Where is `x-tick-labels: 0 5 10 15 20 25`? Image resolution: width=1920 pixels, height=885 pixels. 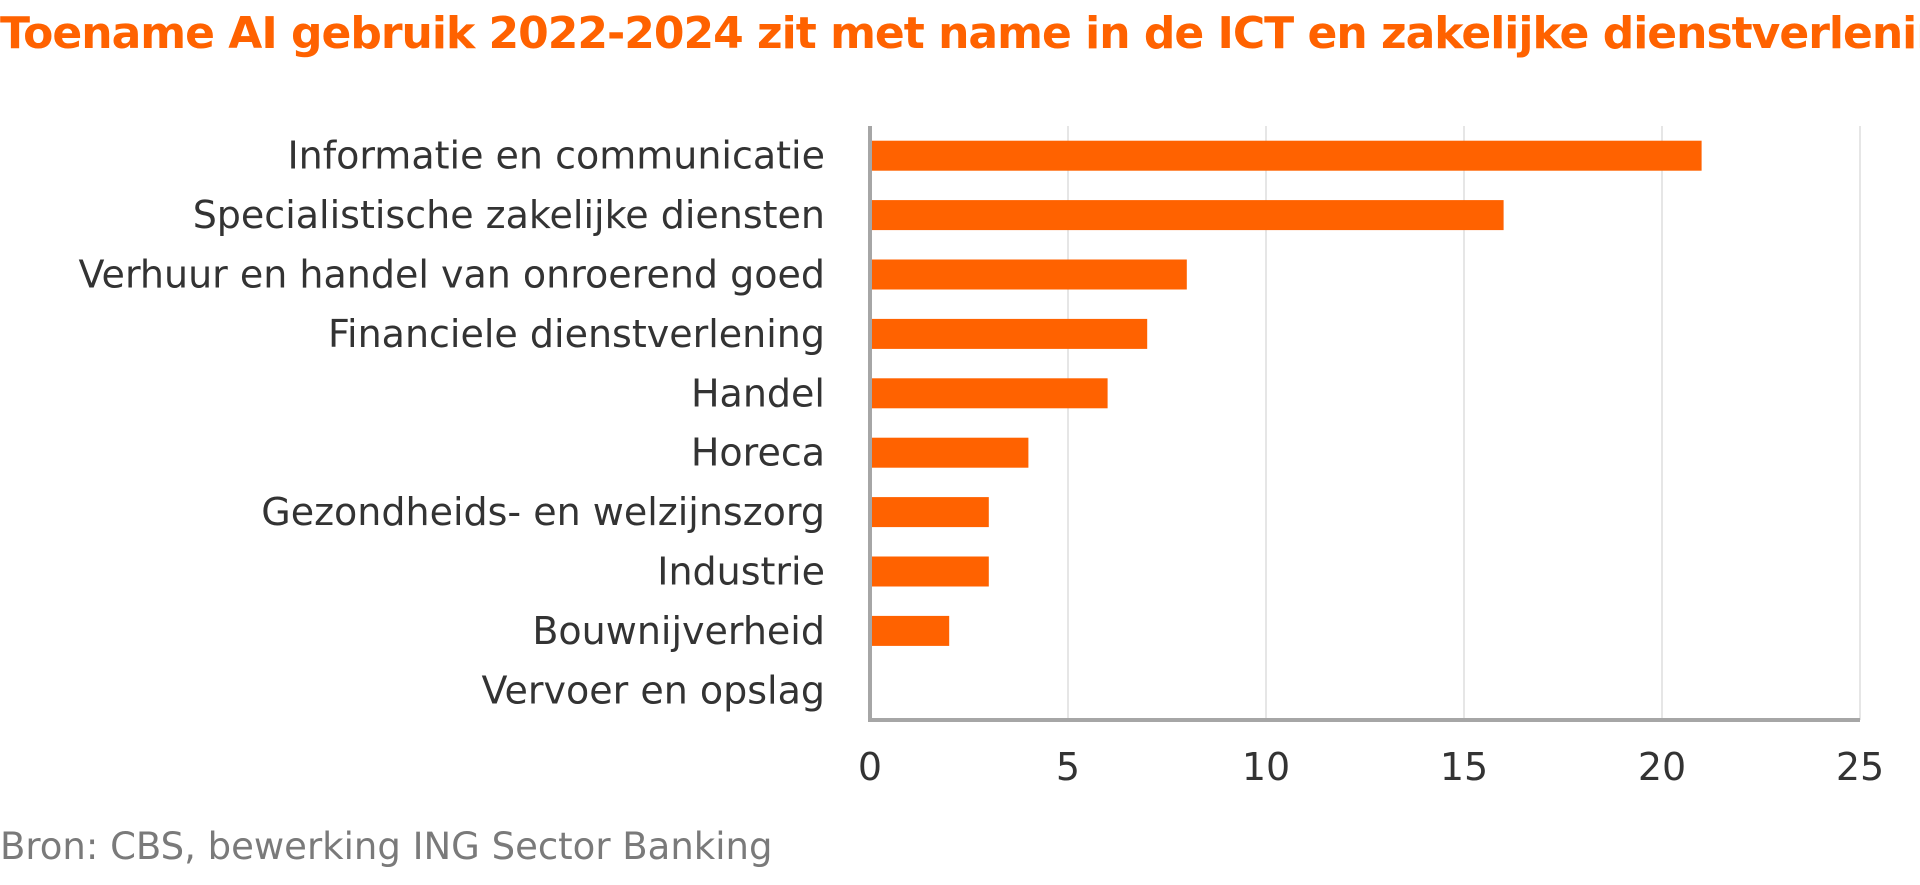
x-tick-labels: 0 5 10 15 20 25 is located at coordinates (1371, 767).